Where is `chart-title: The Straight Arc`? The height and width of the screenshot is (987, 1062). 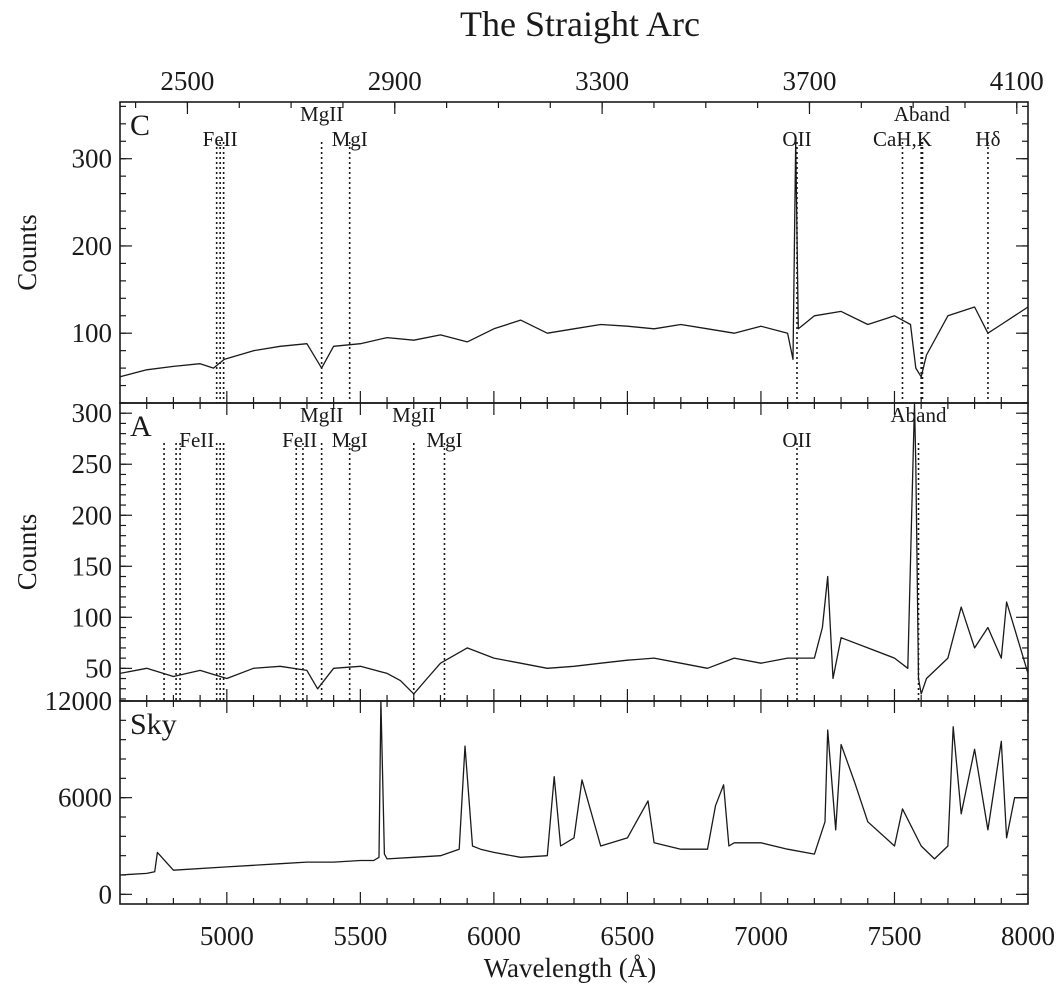 chart-title: The Straight Arc is located at coordinates (580, 24).